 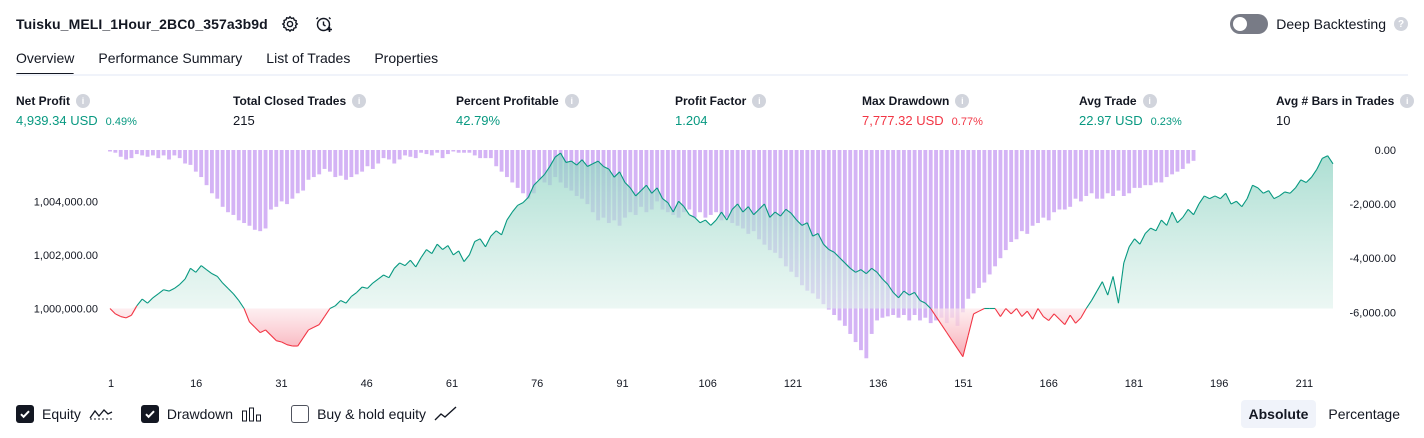 What do you see at coordinates (406, 58) in the screenshot?
I see `tab-label: Properties` at bounding box center [406, 58].